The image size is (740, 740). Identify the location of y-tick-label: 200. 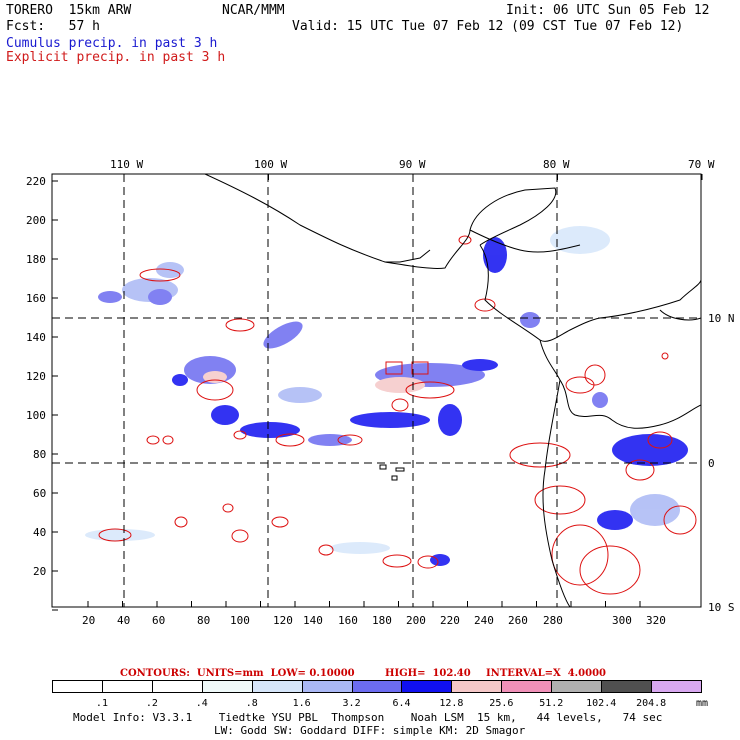
(36, 220).